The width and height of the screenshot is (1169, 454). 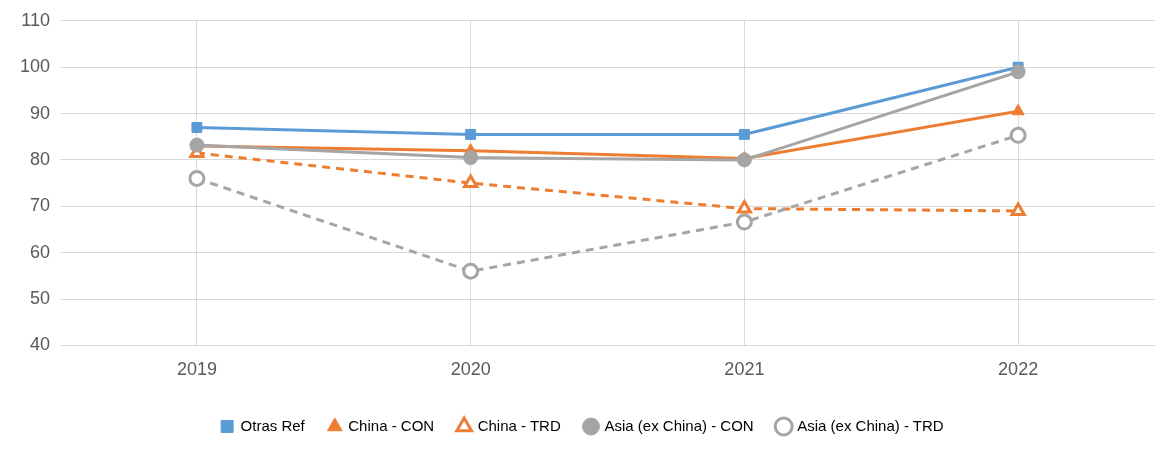 What do you see at coordinates (40, 251) in the screenshot?
I see `y-tick-label: 60` at bounding box center [40, 251].